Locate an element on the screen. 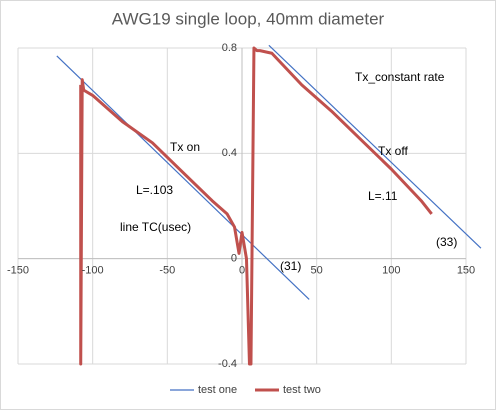  annotation: Tx_constant rate is located at coordinates (400, 77).